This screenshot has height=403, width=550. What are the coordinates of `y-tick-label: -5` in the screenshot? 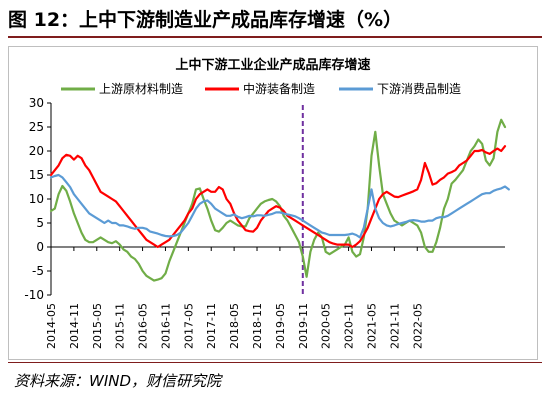 It's located at (38, 271).